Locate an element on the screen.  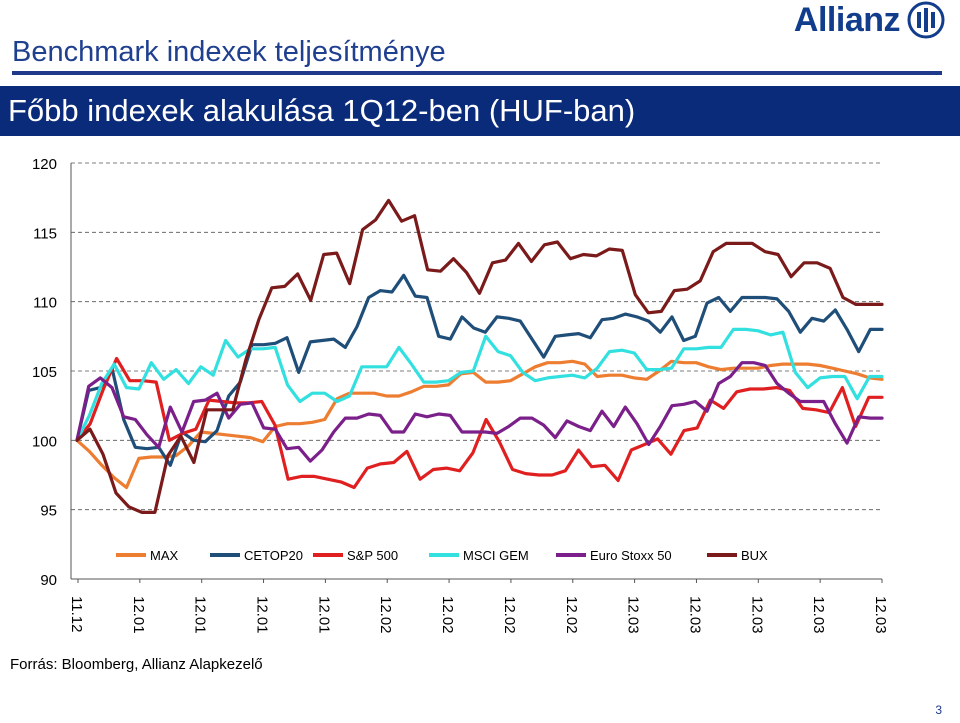
y-tick-label: 100 is located at coordinates (44, 441).